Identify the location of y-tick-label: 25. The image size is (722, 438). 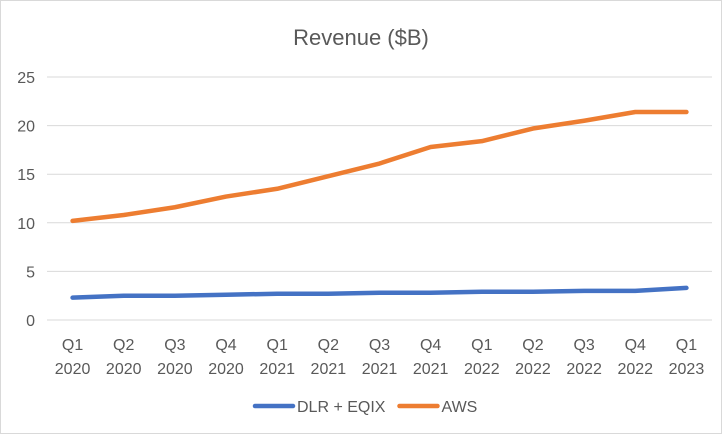
(26, 78).